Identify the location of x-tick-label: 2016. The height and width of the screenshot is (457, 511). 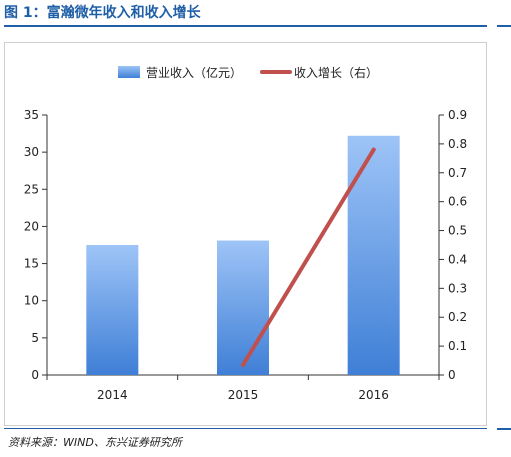
(373, 395).